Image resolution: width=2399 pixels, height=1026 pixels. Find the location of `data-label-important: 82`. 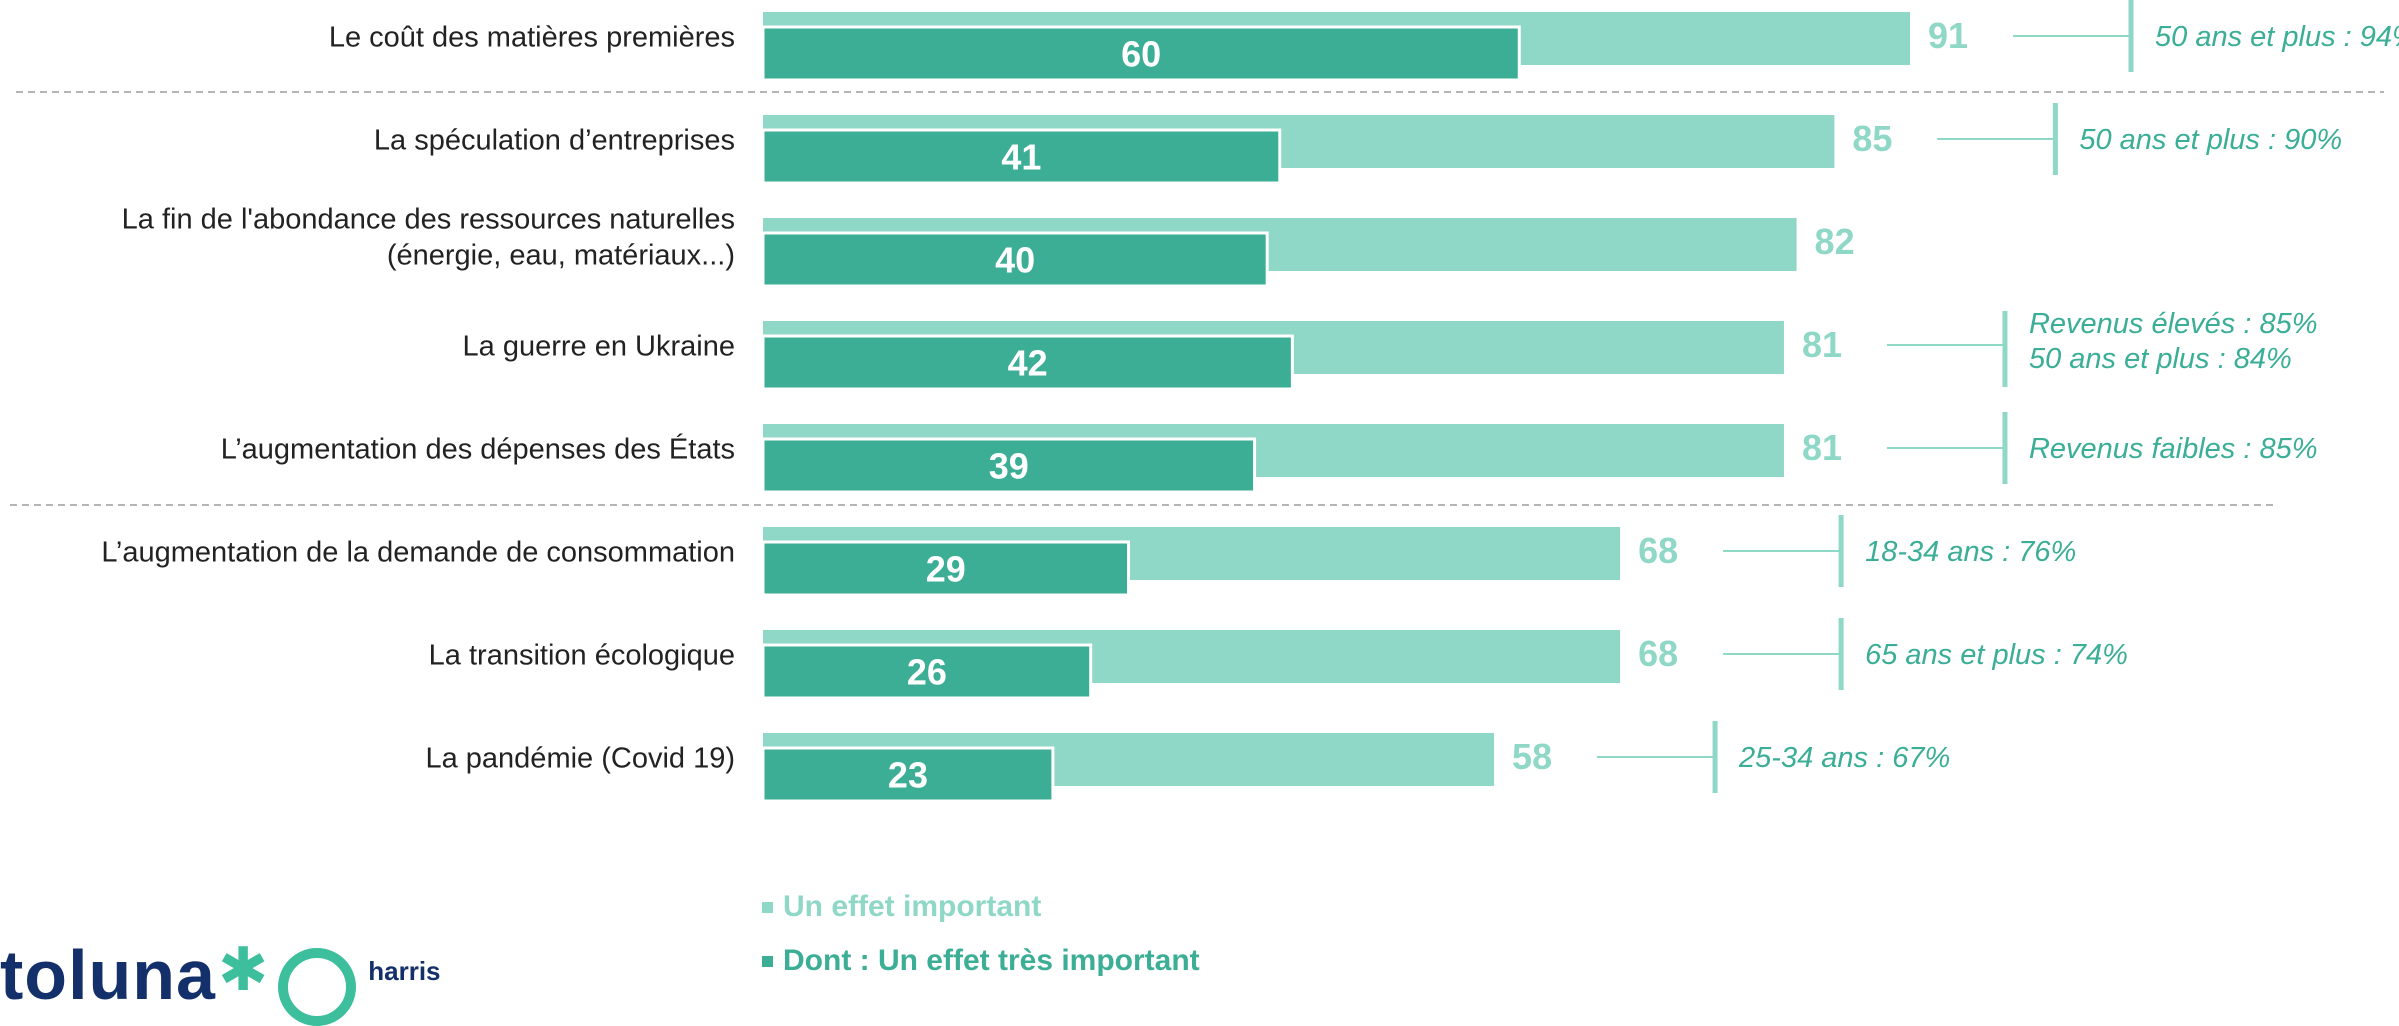

data-label-important: 82 is located at coordinates (1835, 241).